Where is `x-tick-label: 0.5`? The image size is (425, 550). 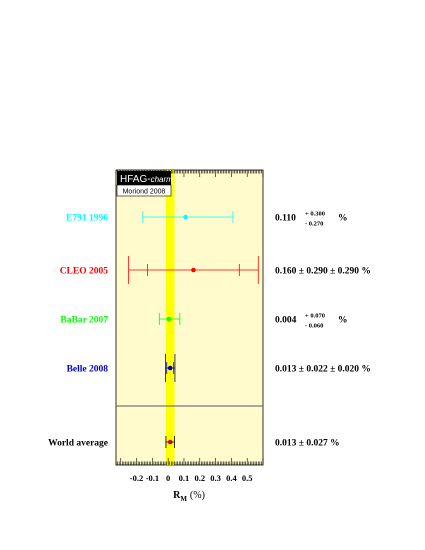
x-tick-label: 0.5 is located at coordinates (247, 478).